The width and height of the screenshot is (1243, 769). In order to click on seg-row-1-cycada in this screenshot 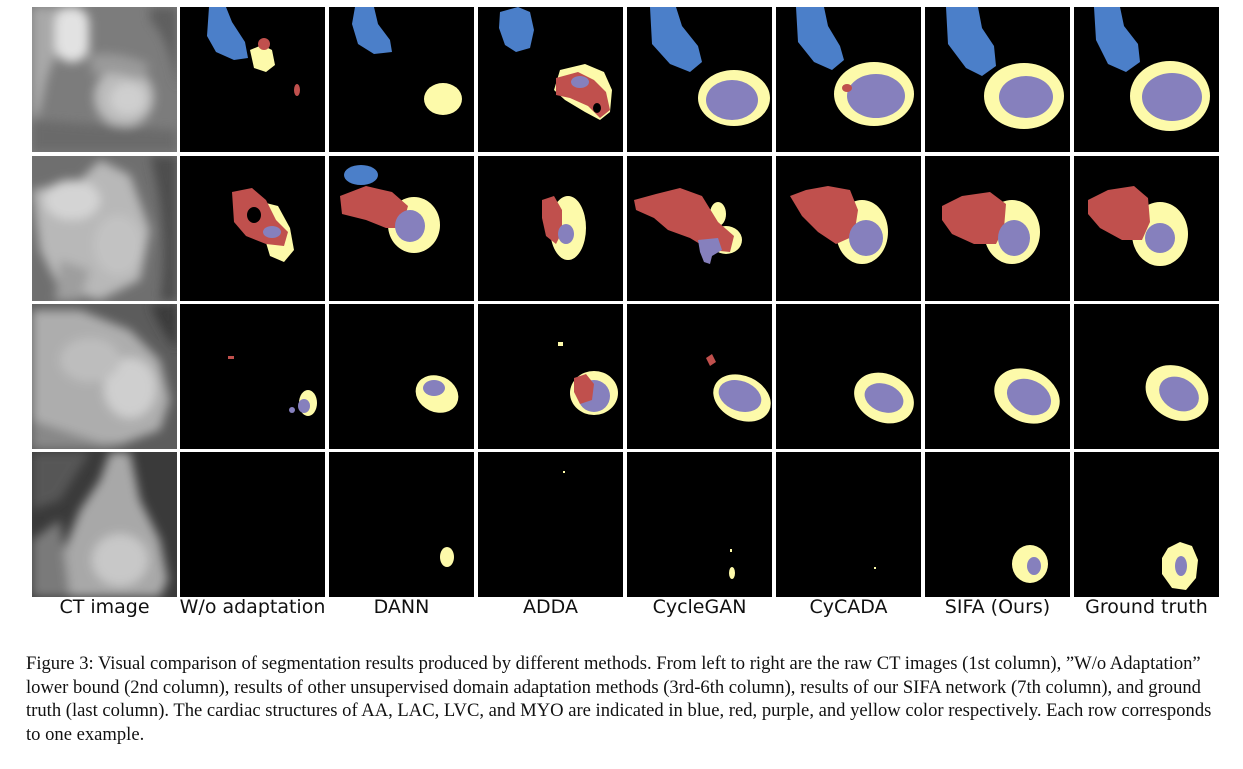, I will do `click(848, 79)`.